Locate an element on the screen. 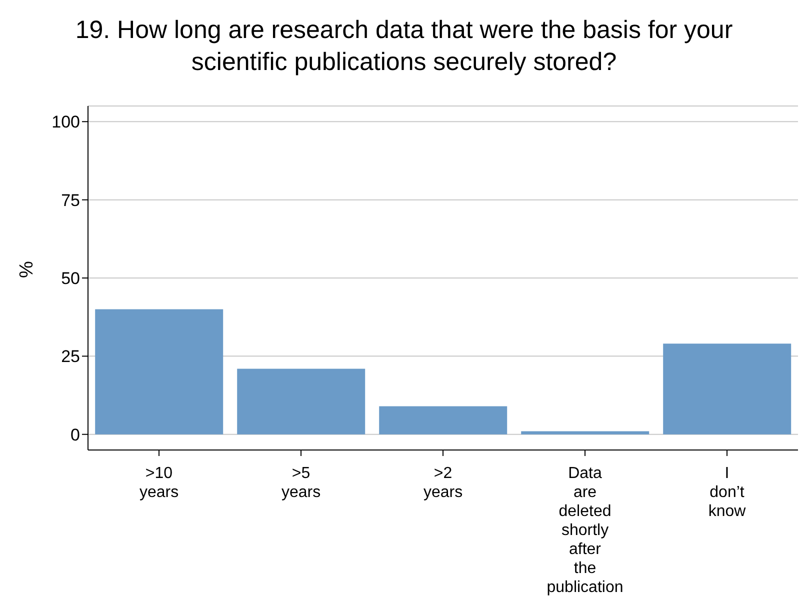  y-tick-label: 0 is located at coordinates (75, 434).